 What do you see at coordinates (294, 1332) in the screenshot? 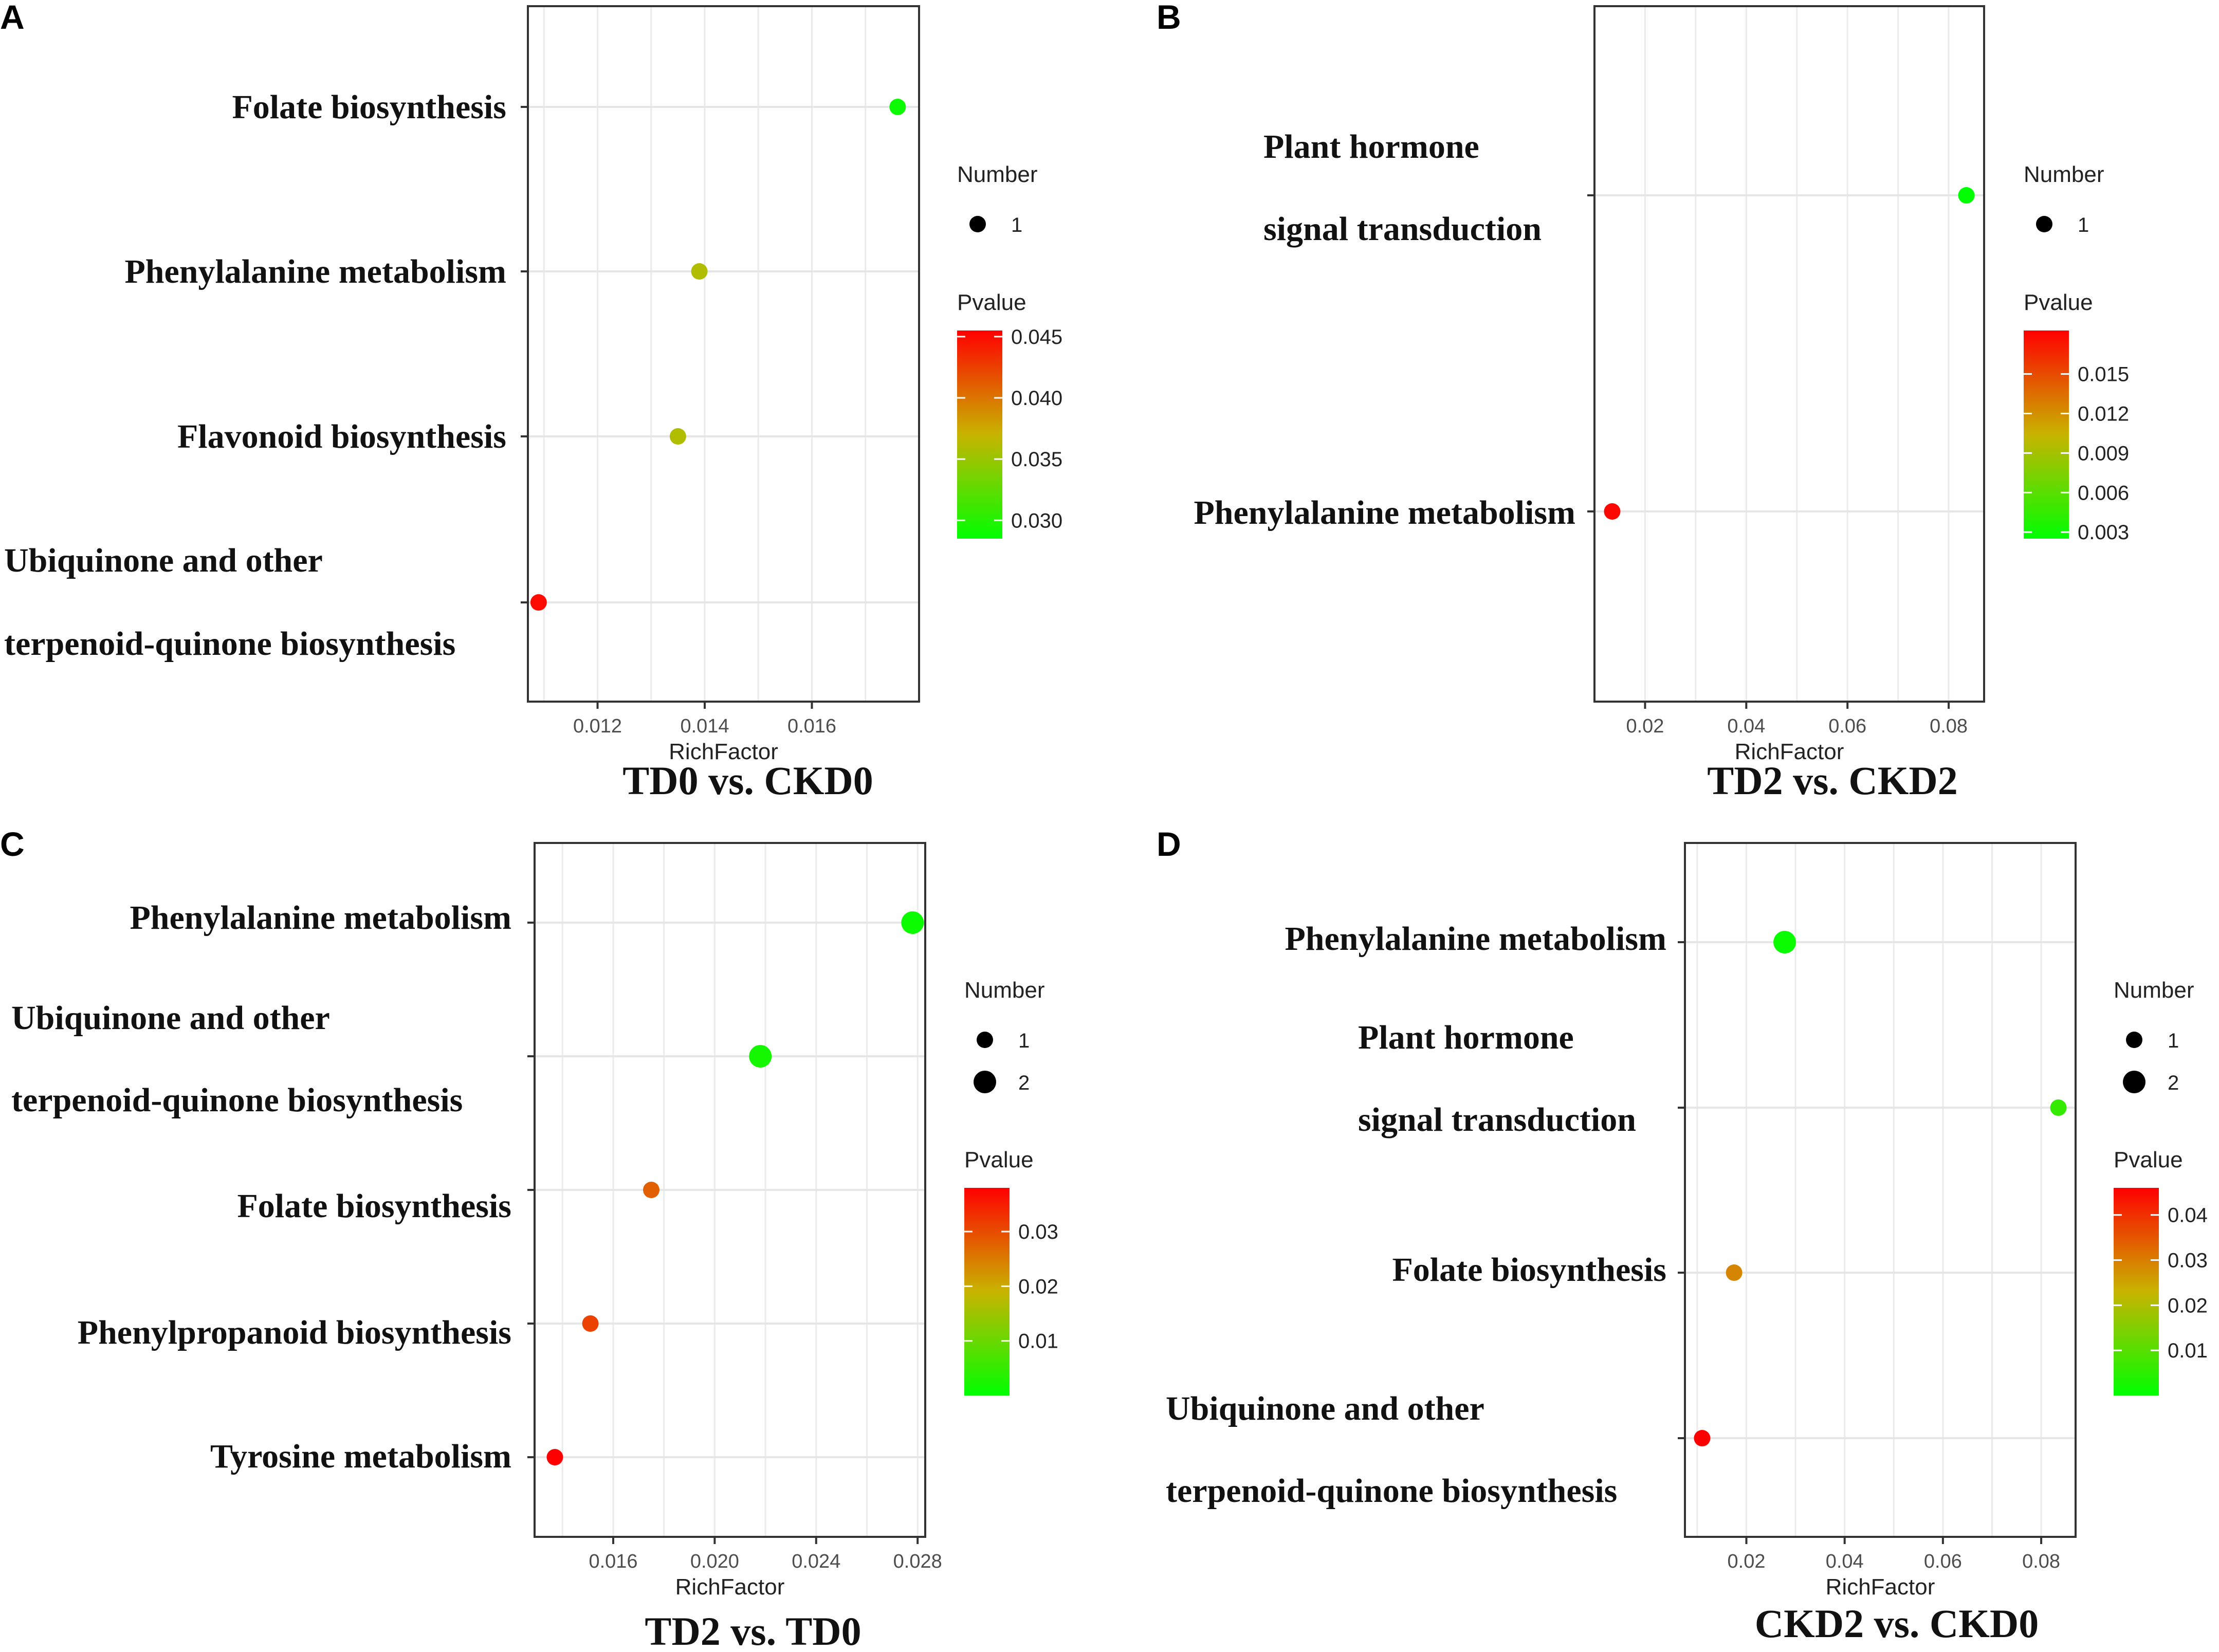
I see `category-label: Phenylpropanoid biosynthesis` at bounding box center [294, 1332].